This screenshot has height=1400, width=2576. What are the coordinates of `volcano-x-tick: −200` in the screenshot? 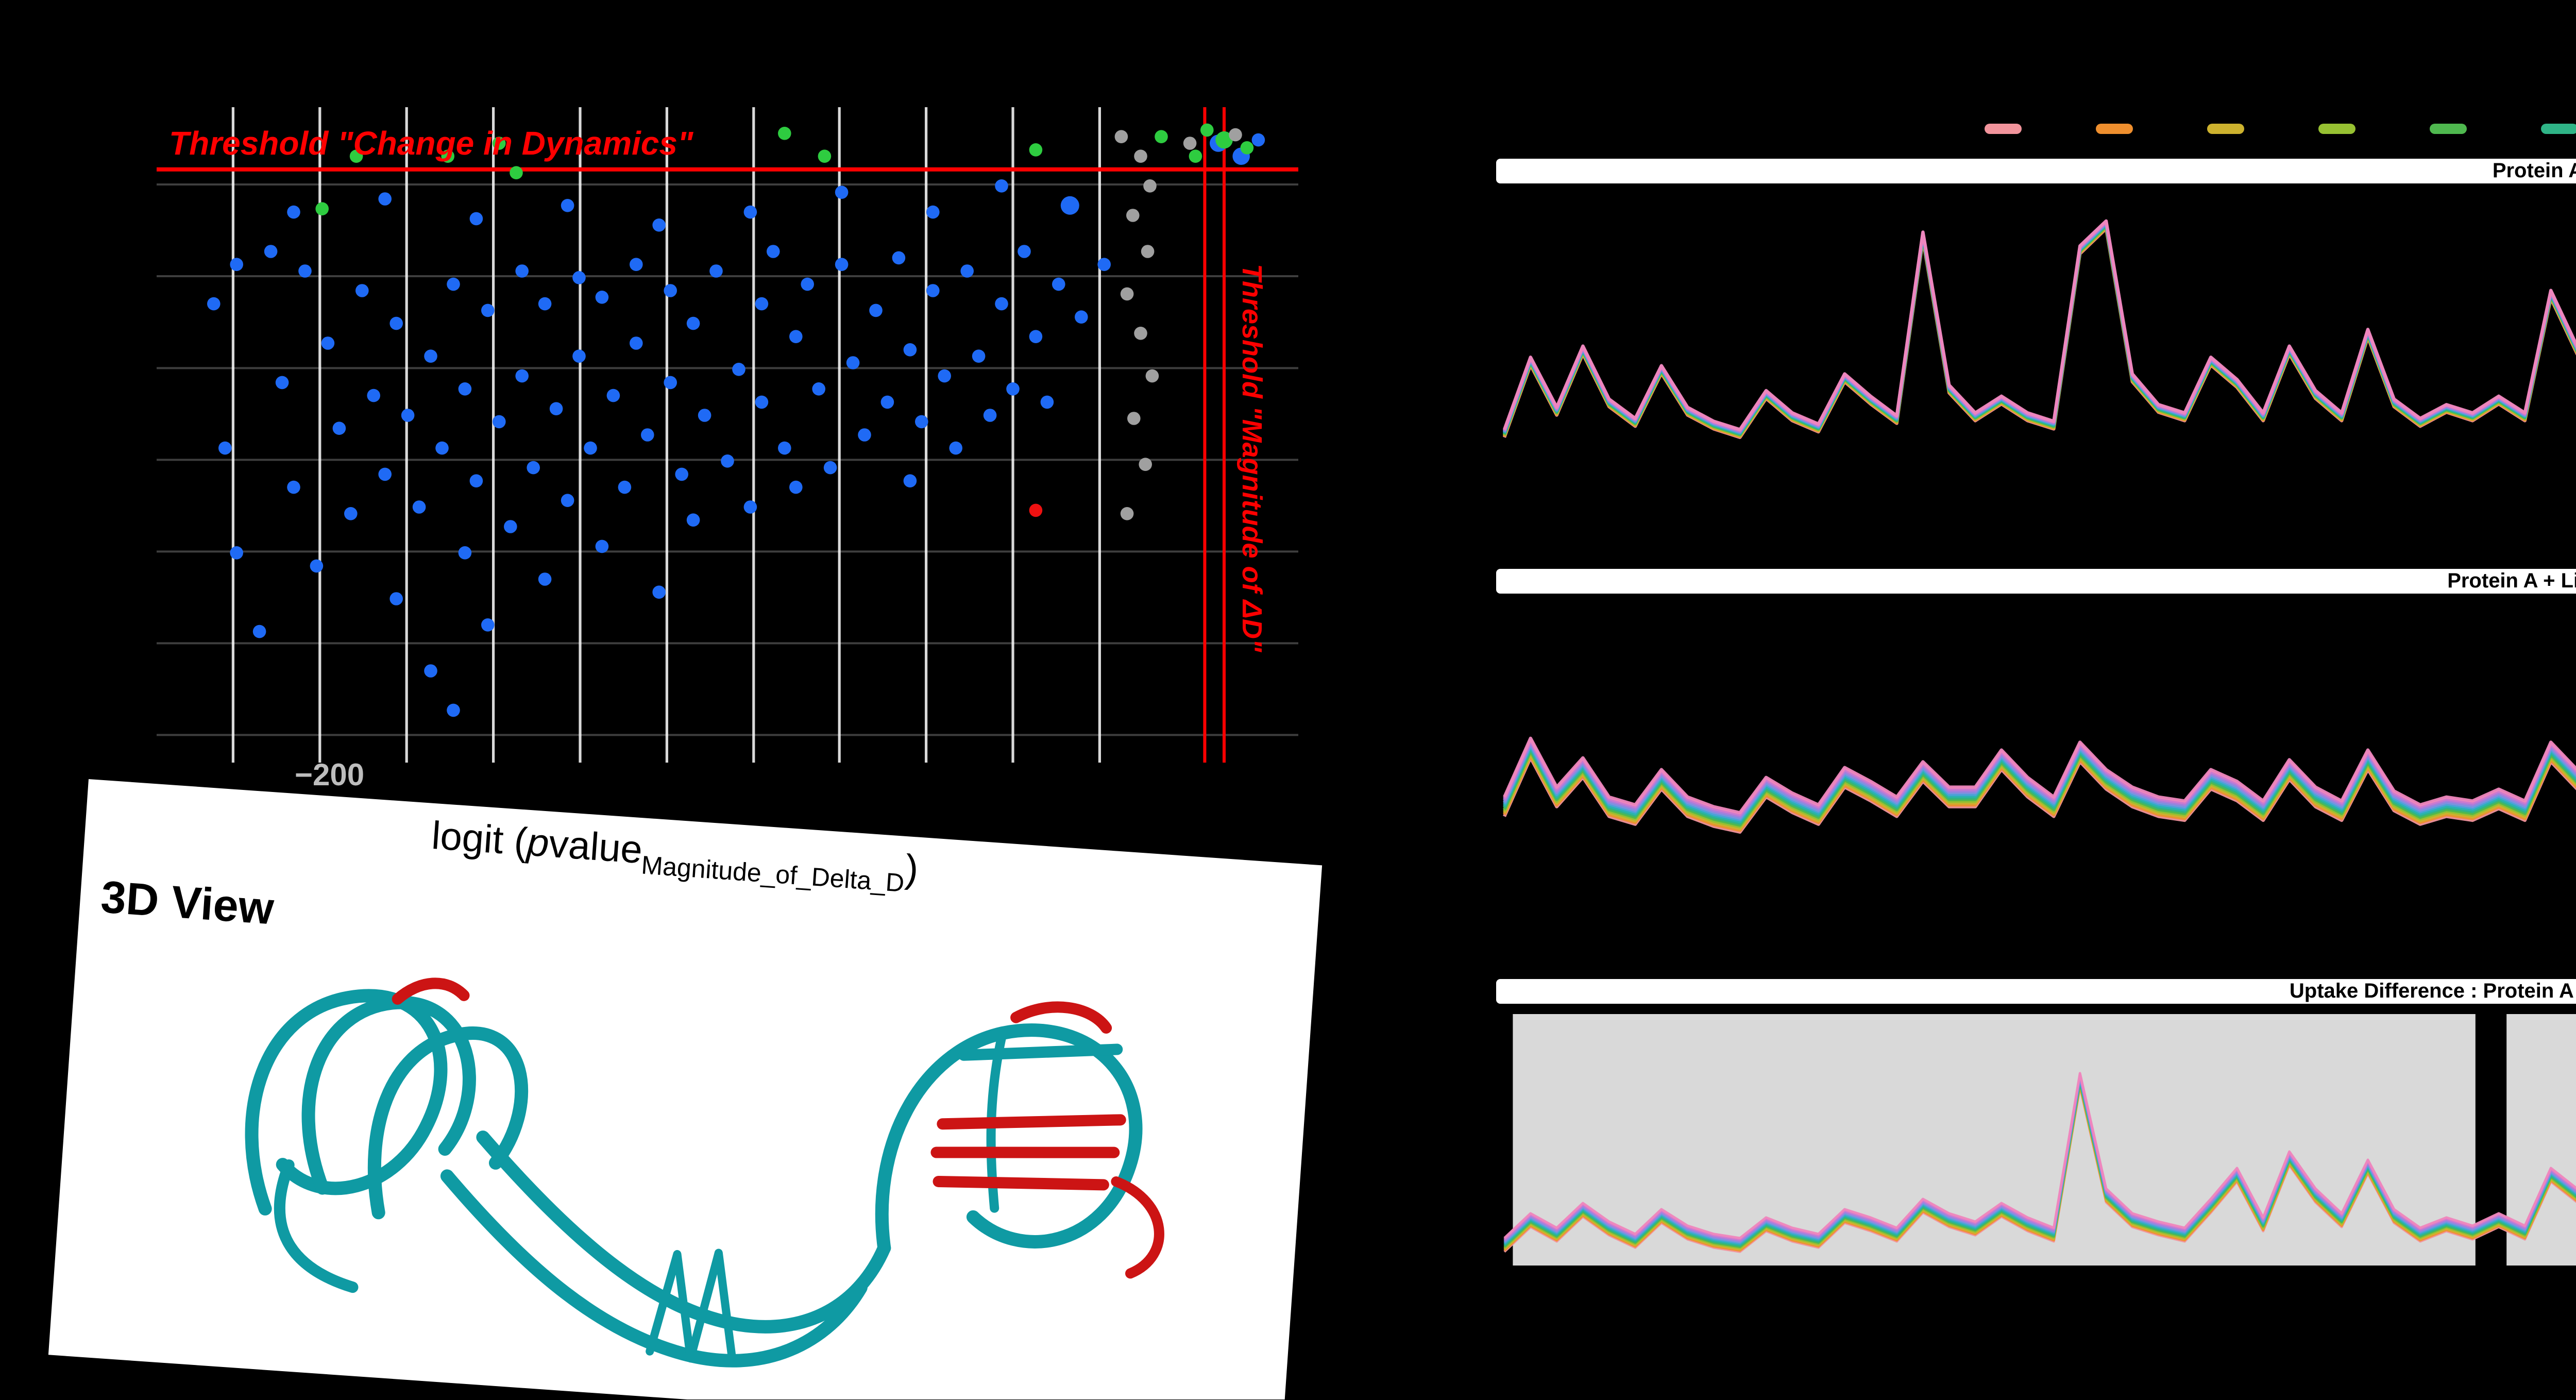 It's located at (330, 776).